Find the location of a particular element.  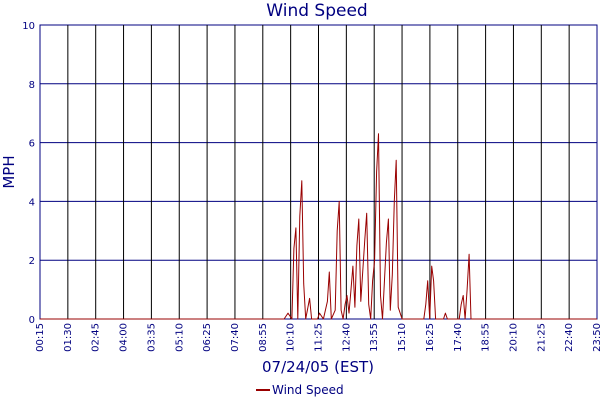

legend: Wind Speed is located at coordinates (300, 390).